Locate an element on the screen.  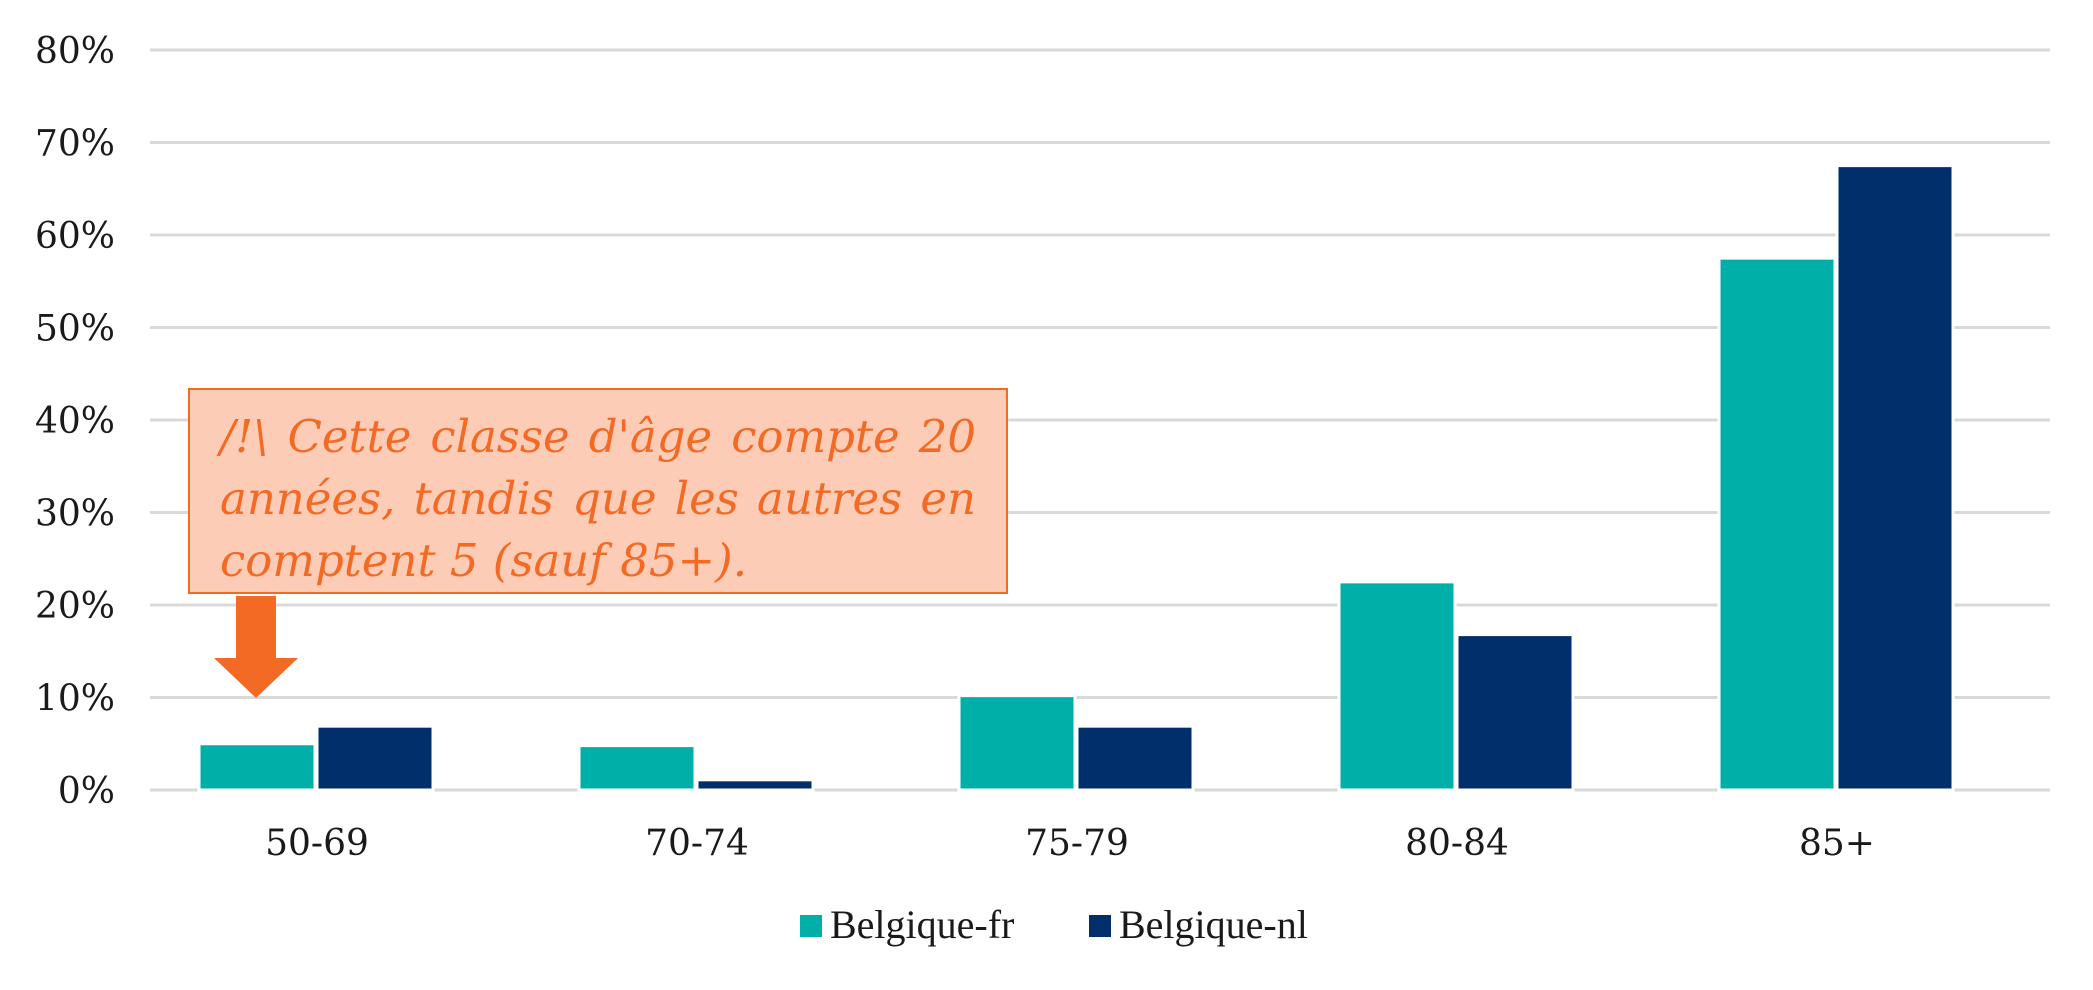
y-axis-tick-labels: 0% 10% 20% 30% 40% 50% 60% 70% 80% is located at coordinates (75, 421).